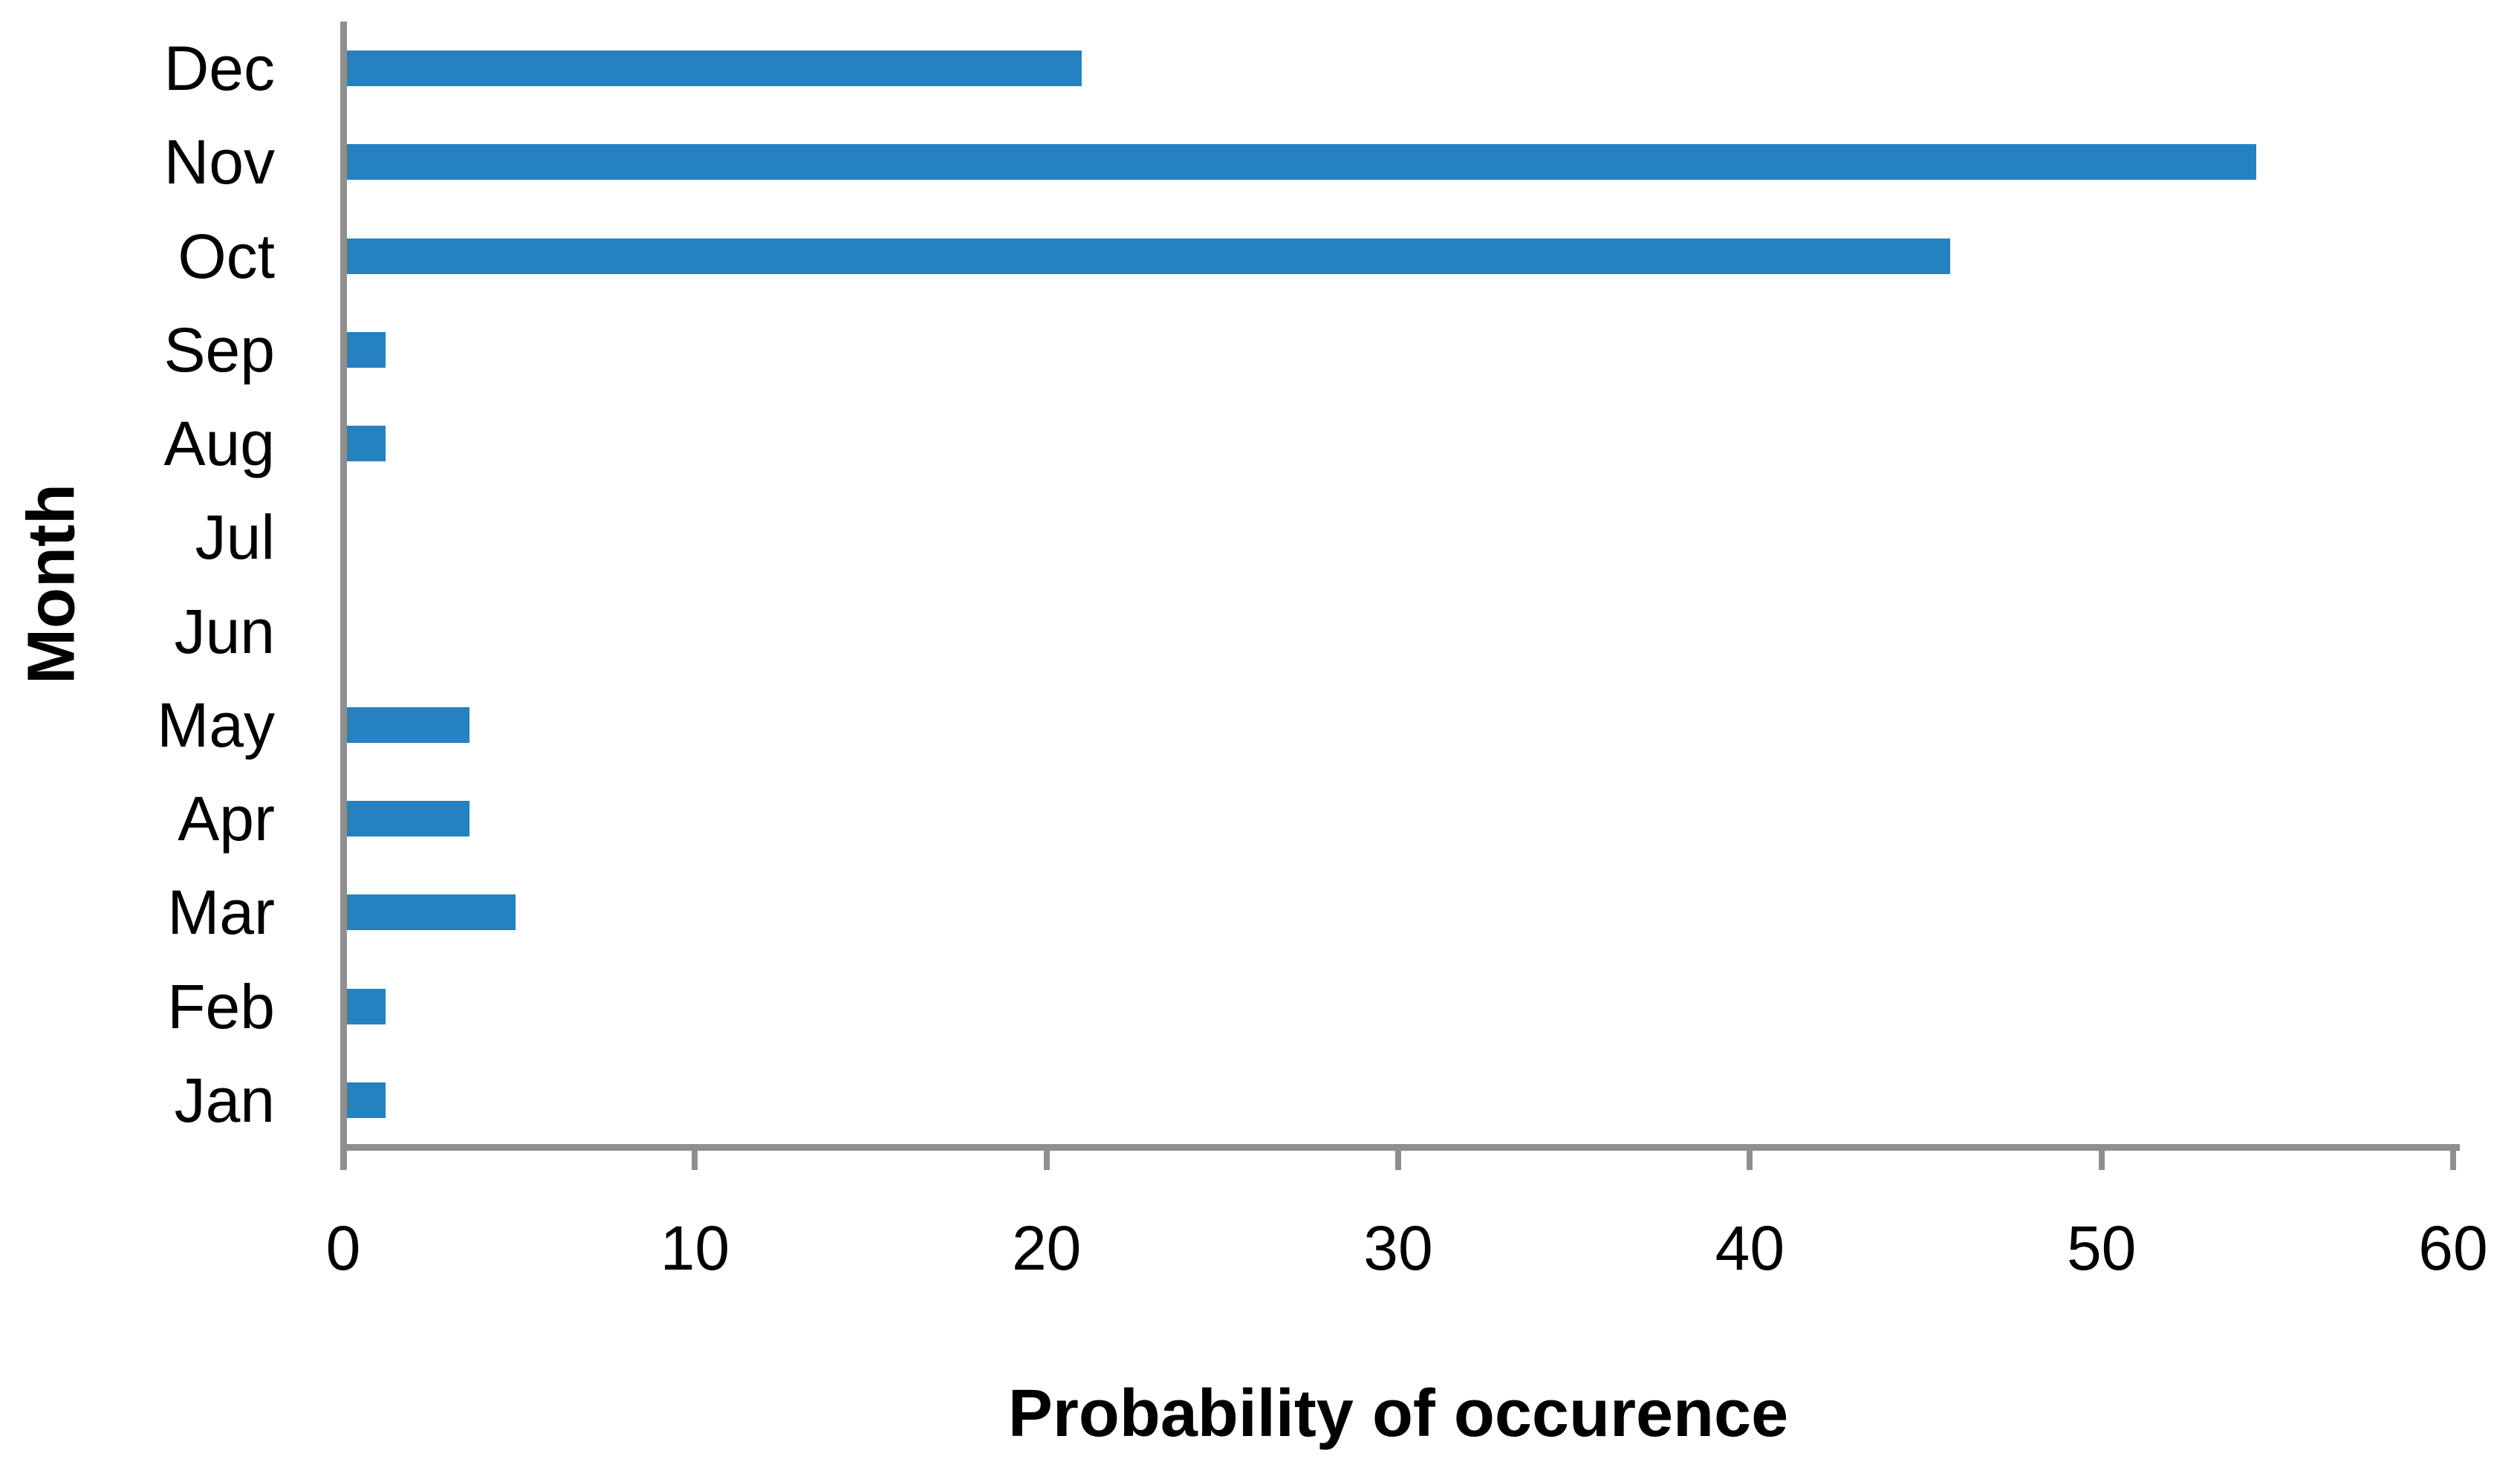  What do you see at coordinates (367, 1100) in the screenshot?
I see `bar-jan` at bounding box center [367, 1100].